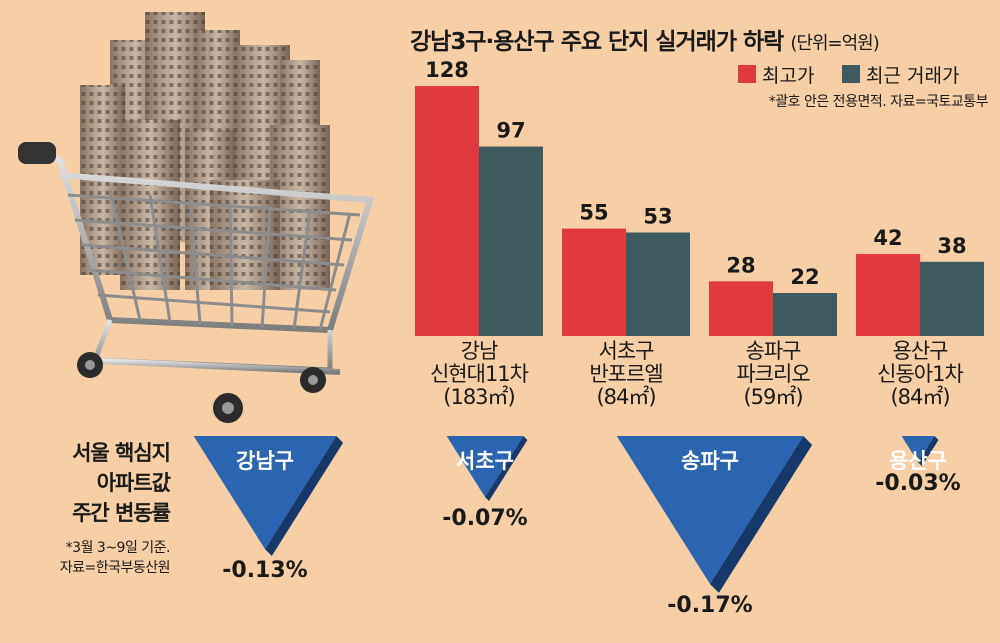  I want to click on category-label-line: (183㎡), so click(479, 397).